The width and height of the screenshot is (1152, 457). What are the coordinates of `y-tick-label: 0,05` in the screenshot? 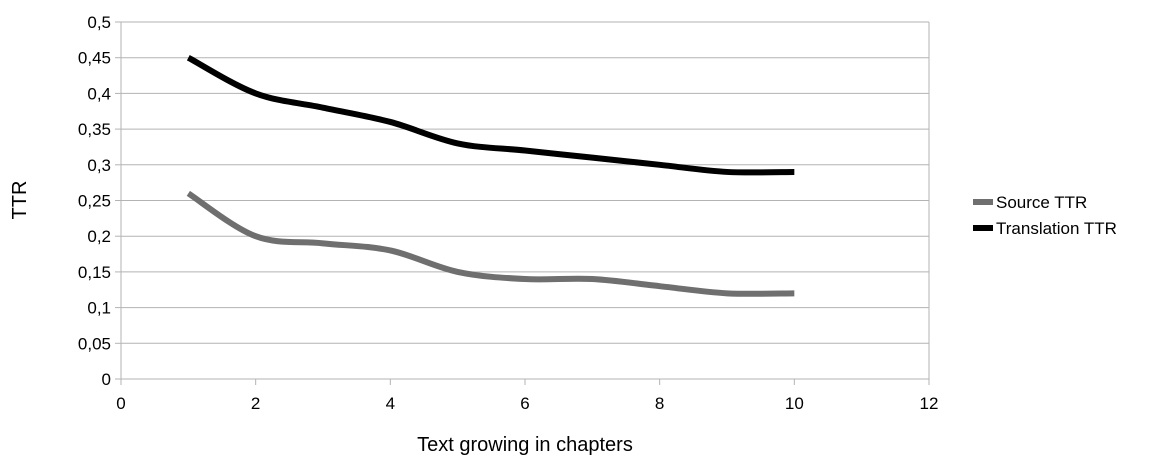 It's located at (94, 343).